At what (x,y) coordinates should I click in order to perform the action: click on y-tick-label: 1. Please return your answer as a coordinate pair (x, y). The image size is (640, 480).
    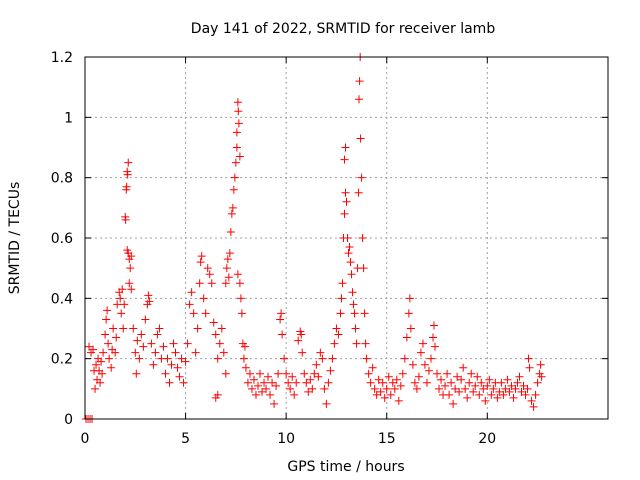
    Looking at the image, I should click on (68, 118).